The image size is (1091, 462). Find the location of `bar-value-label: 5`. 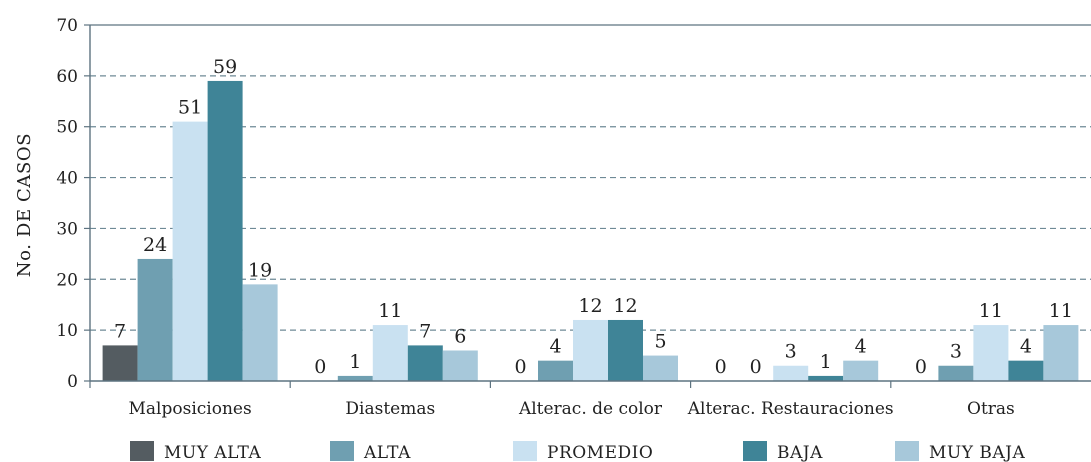

bar-value-label: 5 is located at coordinates (660, 342).